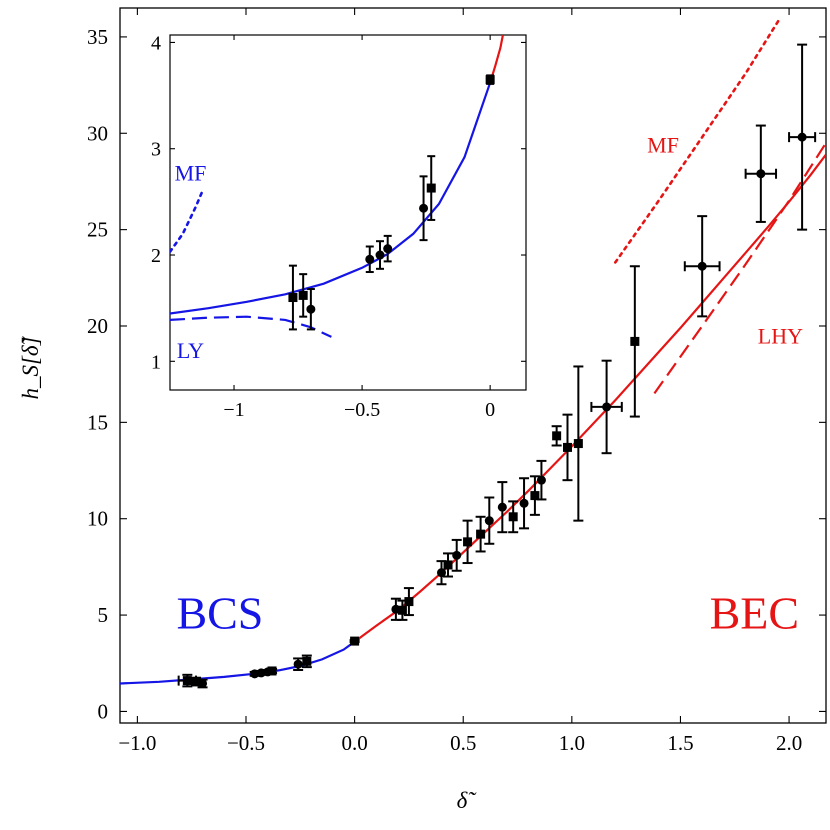 This screenshot has width=830, height=830. What do you see at coordinates (362, 410) in the screenshot?
I see `inset-x-tick-label: −0.5` at bounding box center [362, 410].